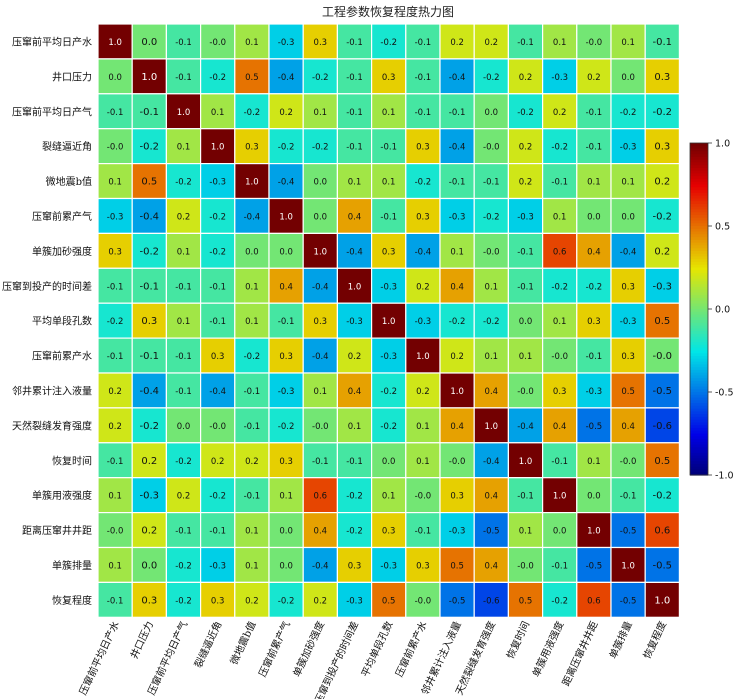  I want to click on y-tick-label: 压窜前累产水, so click(62, 356).